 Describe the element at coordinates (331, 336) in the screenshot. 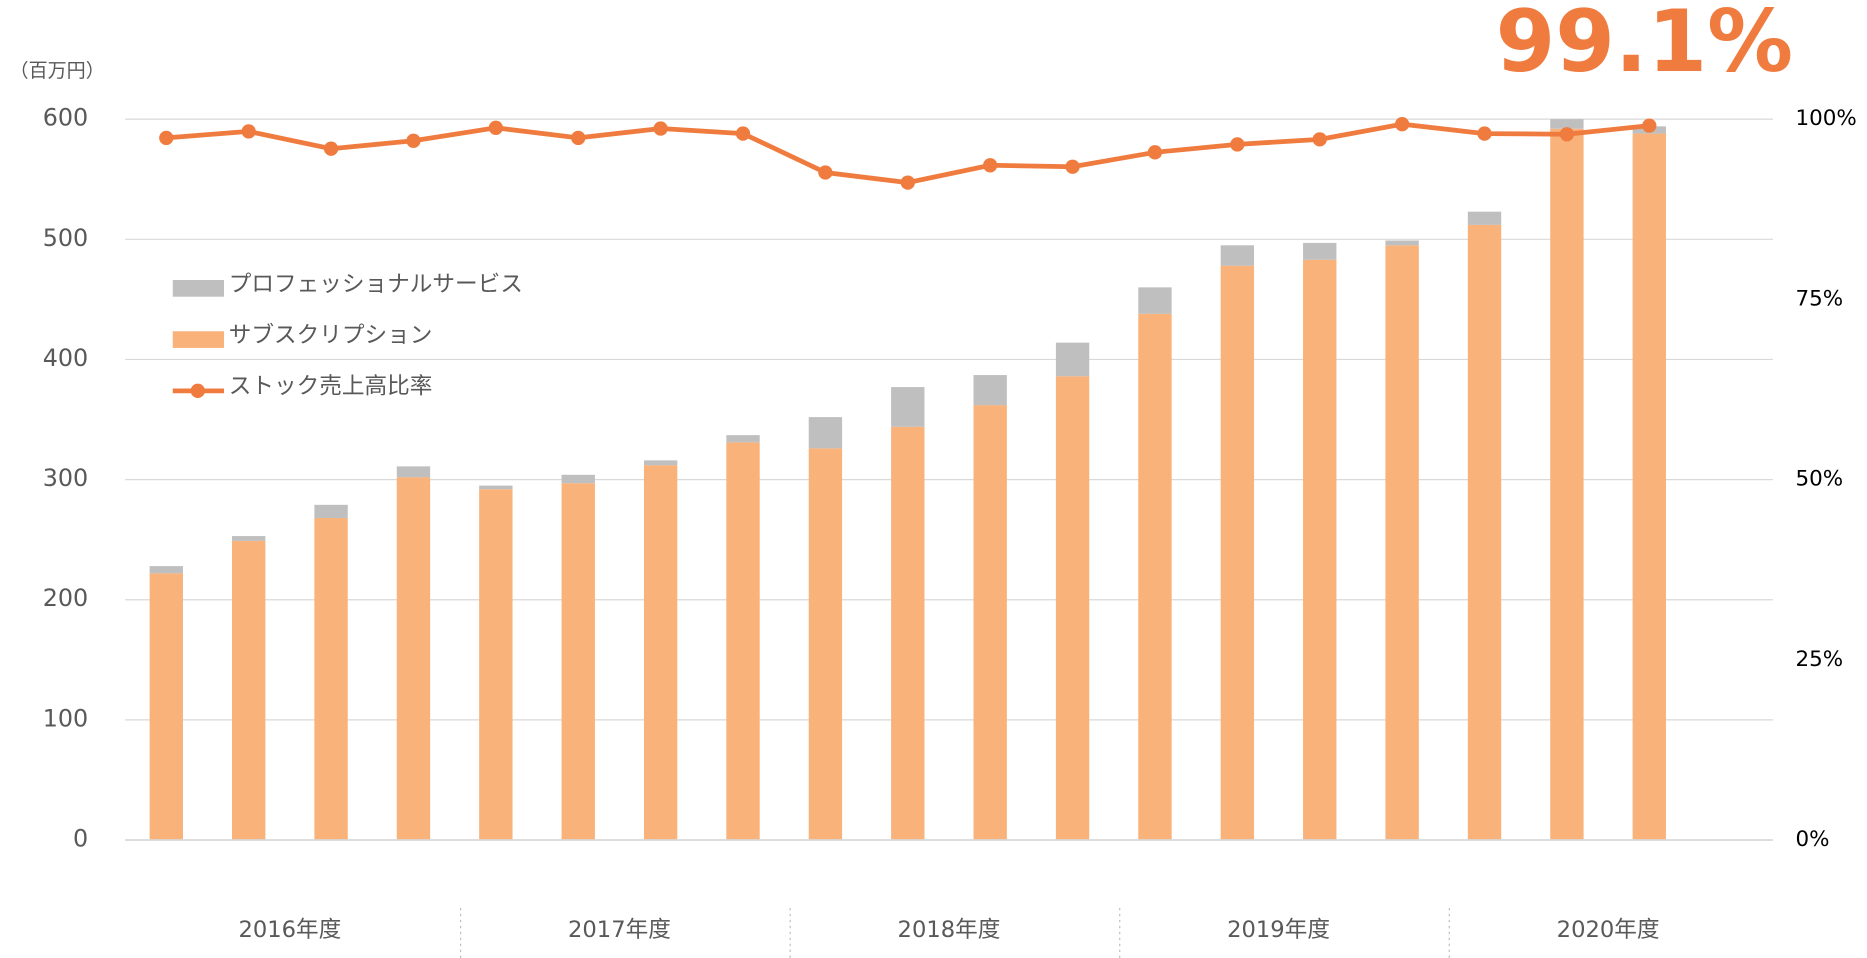

I see `legend-label: サブスクリプション` at that location.